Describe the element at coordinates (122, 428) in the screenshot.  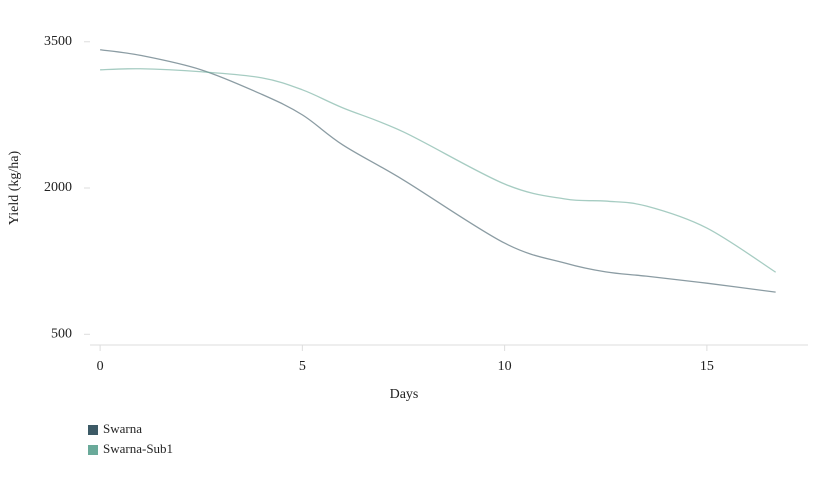
I see `legend-label: Swarna` at that location.